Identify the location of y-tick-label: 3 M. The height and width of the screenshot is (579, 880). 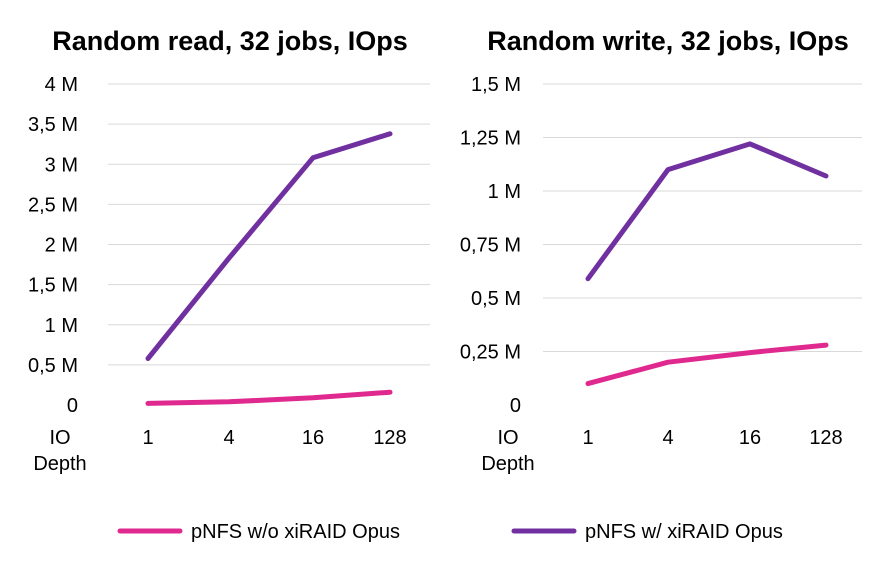
(61, 165).